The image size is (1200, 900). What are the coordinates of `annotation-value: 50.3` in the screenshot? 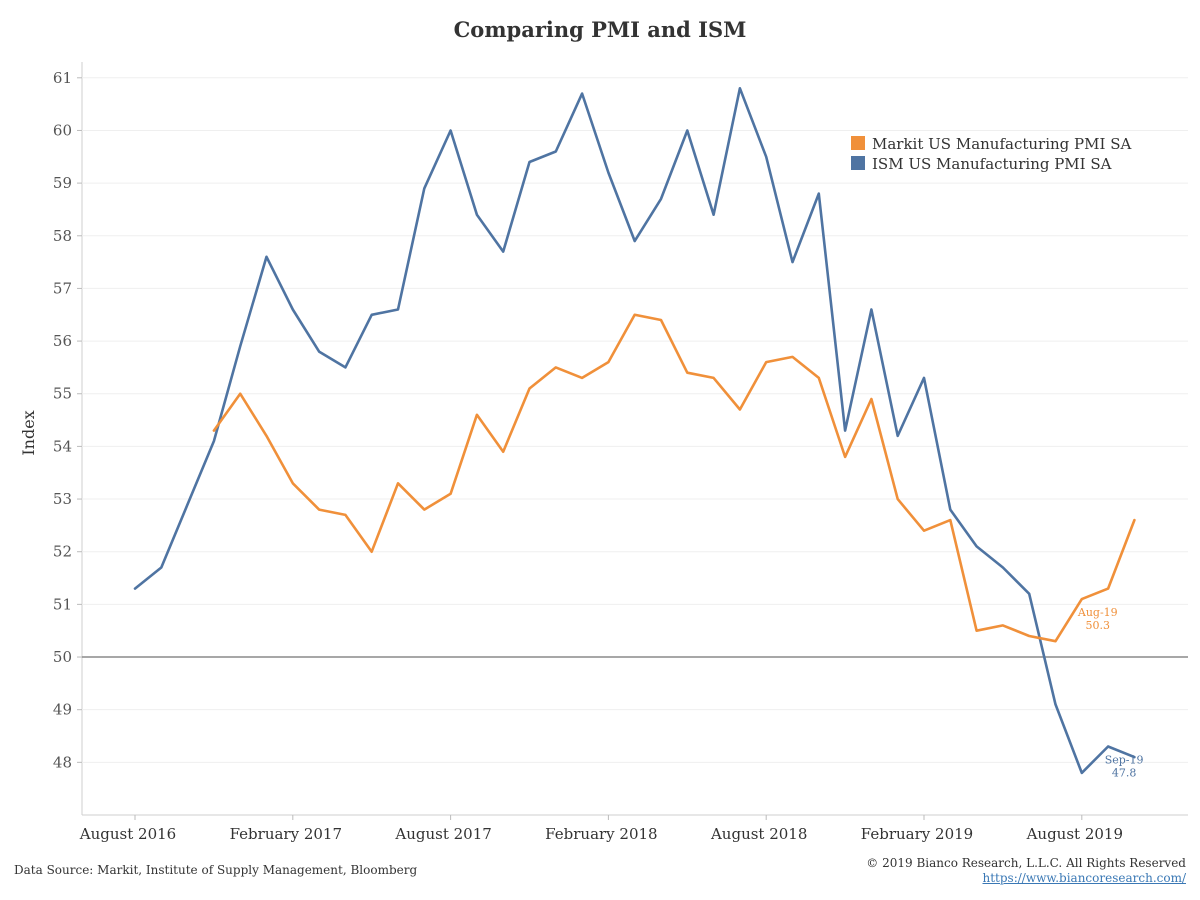 It's located at (1098, 625).